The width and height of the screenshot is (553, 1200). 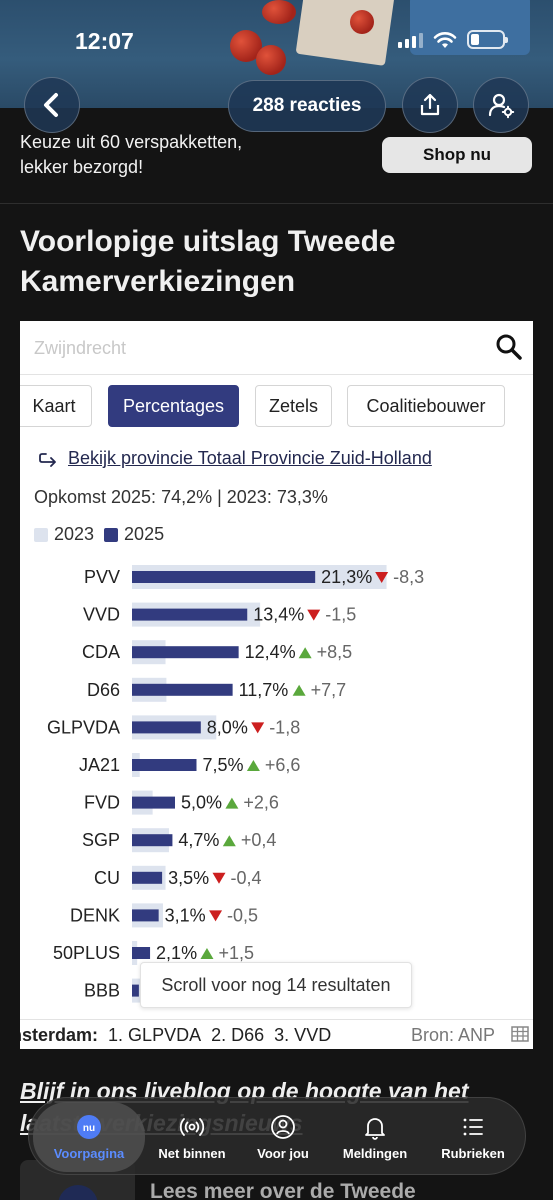 I want to click on scroll-hint: Scroll voor nog 14 resultaten, so click(x=276, y=985).